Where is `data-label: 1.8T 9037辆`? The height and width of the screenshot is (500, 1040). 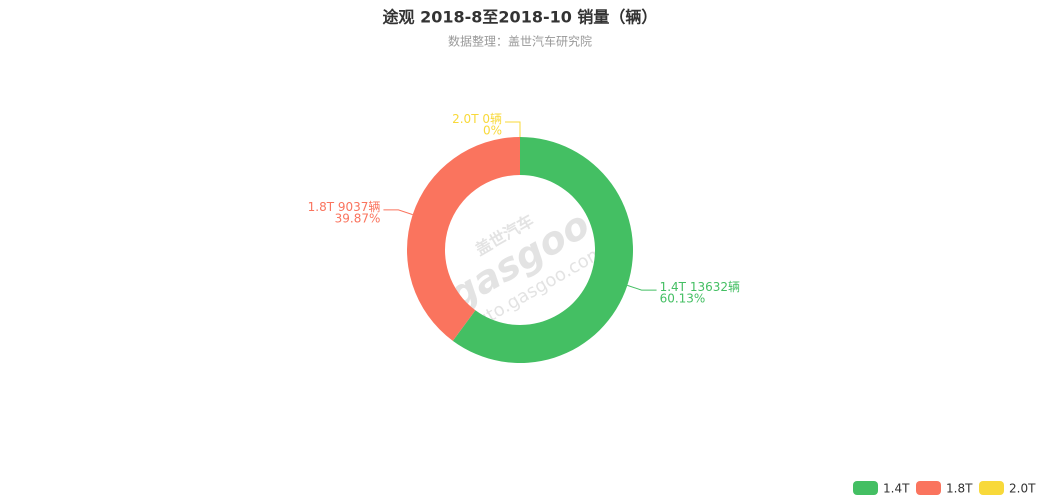 data-label: 1.8T 9037辆 is located at coordinates (344, 206).